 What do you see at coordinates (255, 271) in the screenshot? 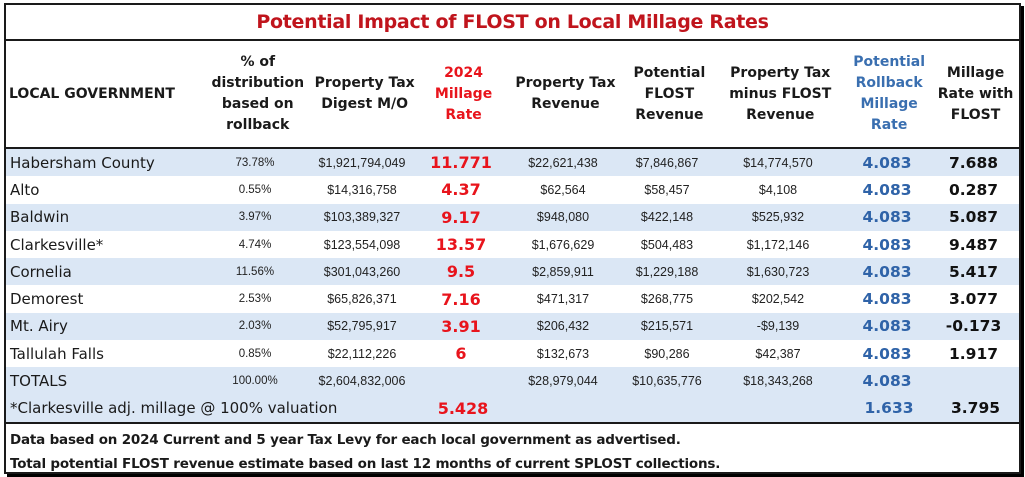
I see `cell-pct-distribution: 11.56%` at bounding box center [255, 271].